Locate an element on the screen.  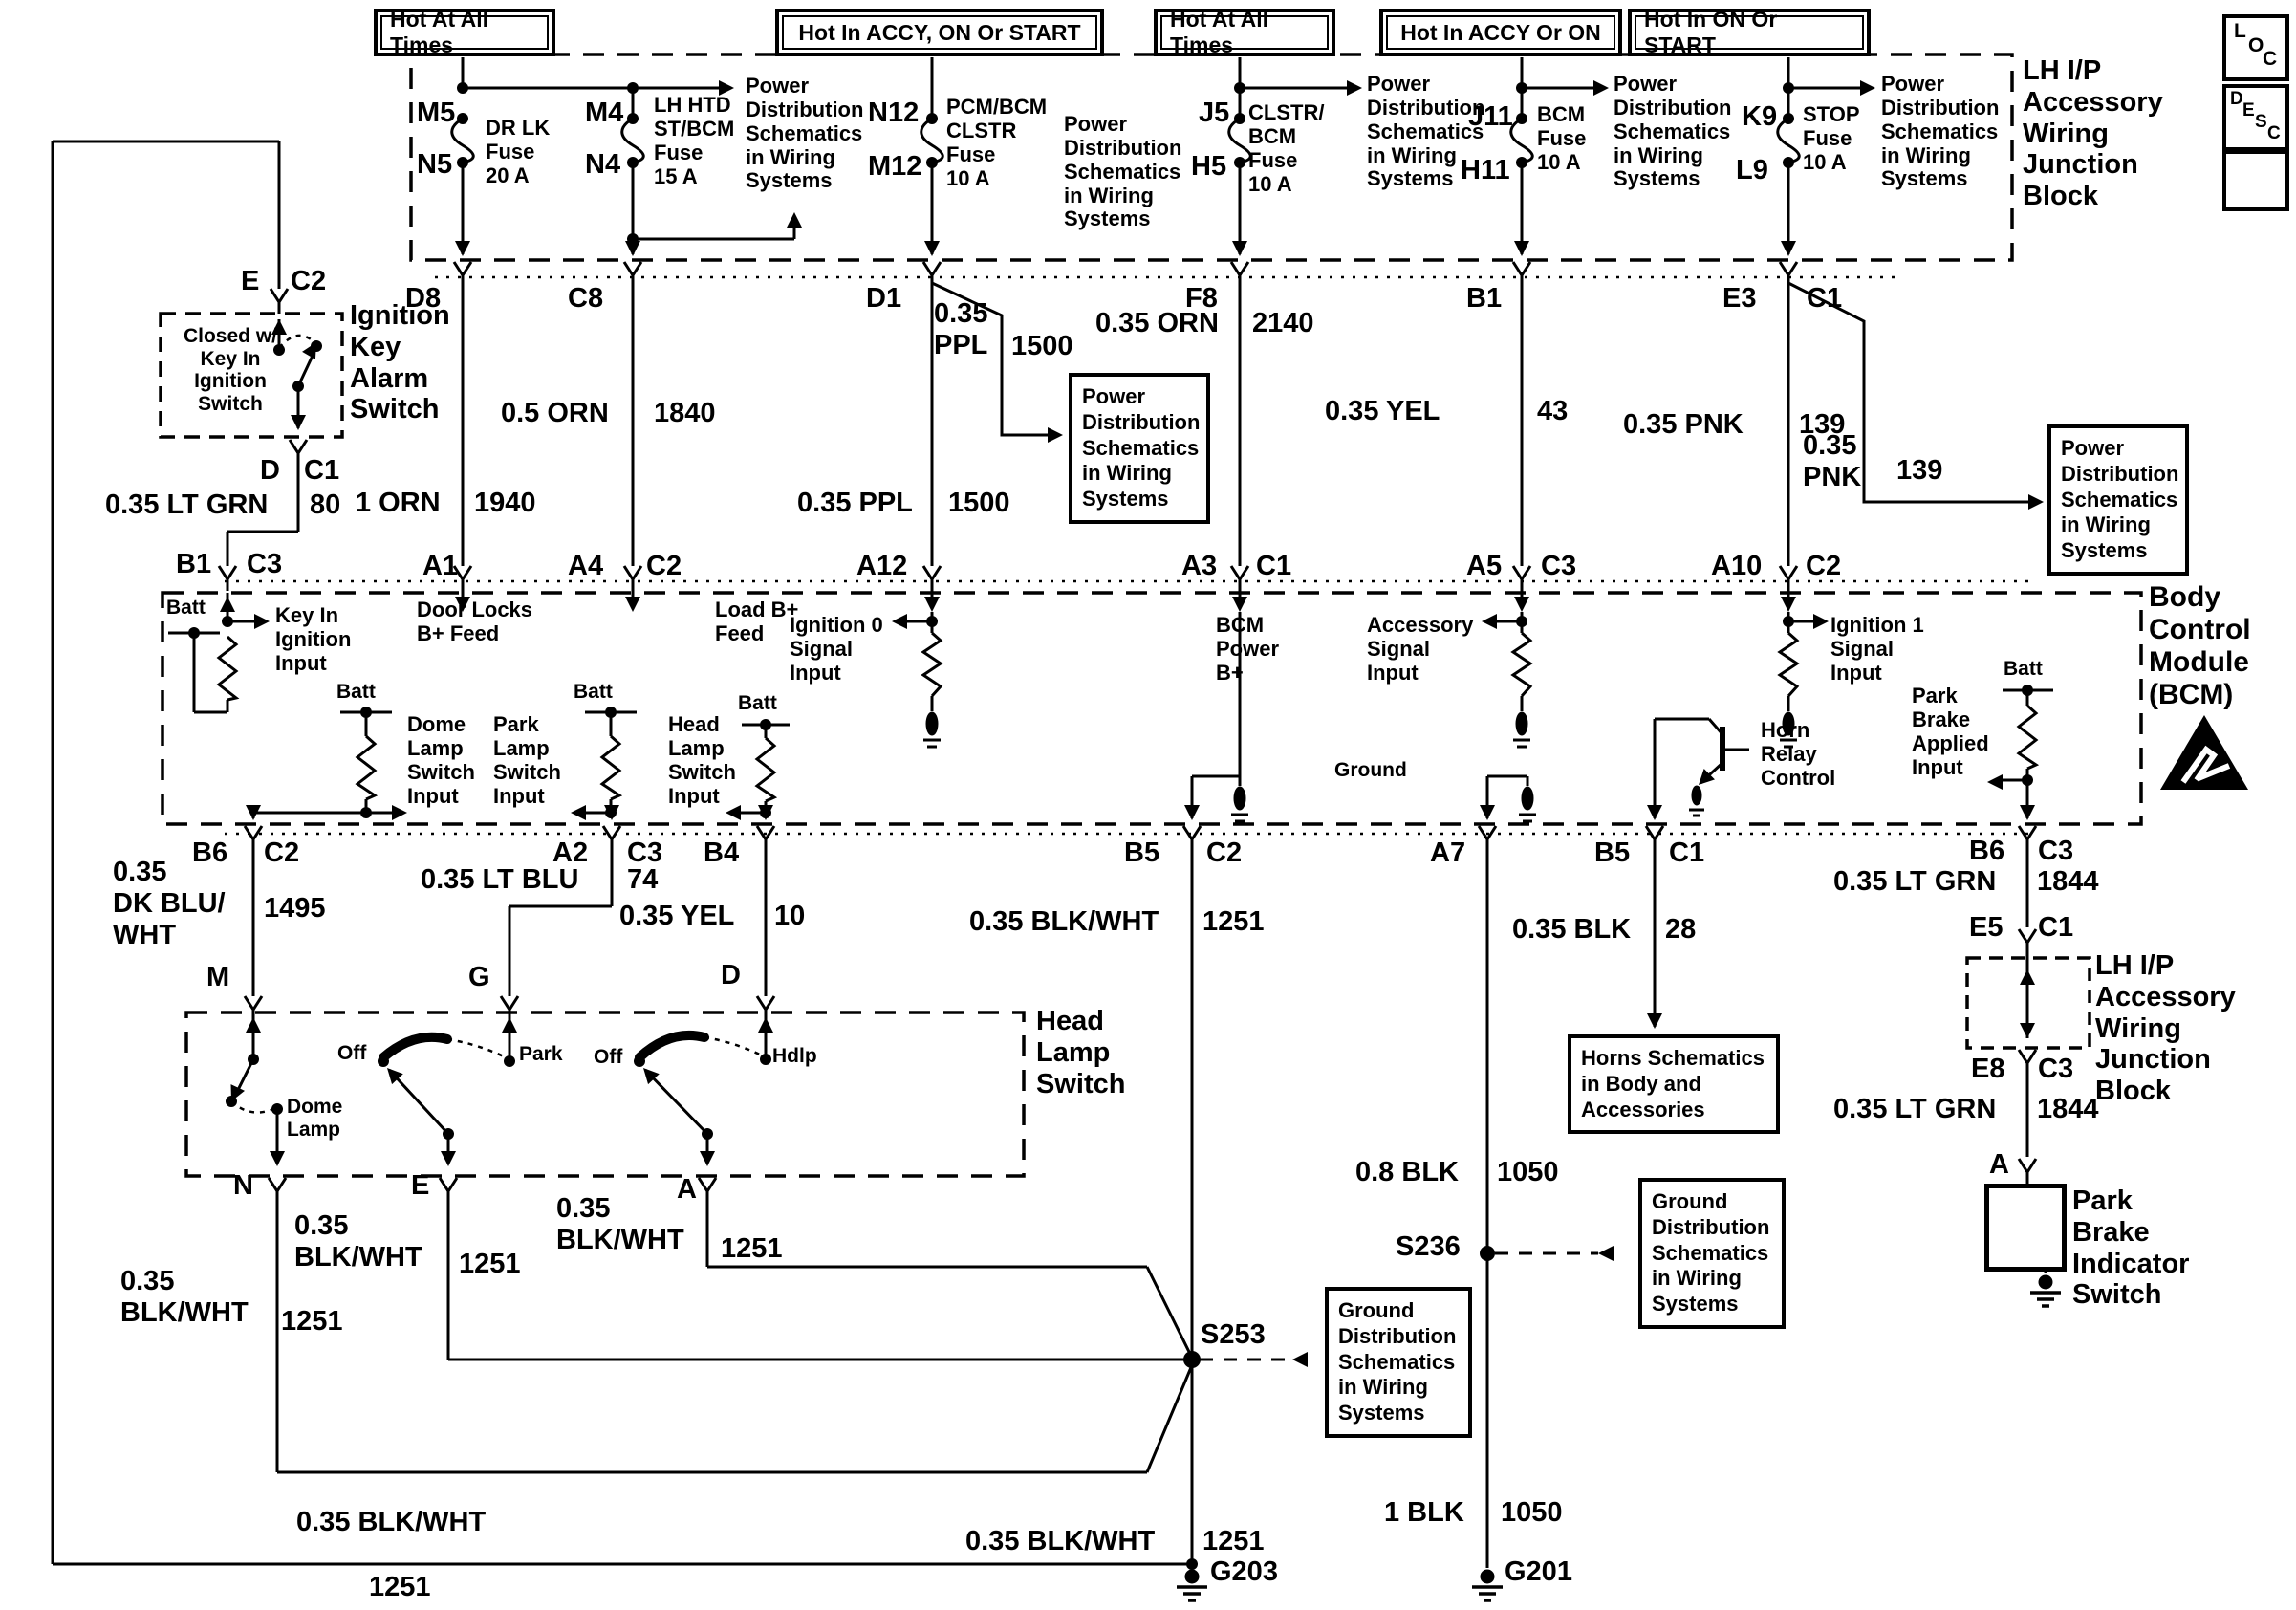
wire-long-gauge: 0.35 BLK/WHT is located at coordinates (391, 1522).